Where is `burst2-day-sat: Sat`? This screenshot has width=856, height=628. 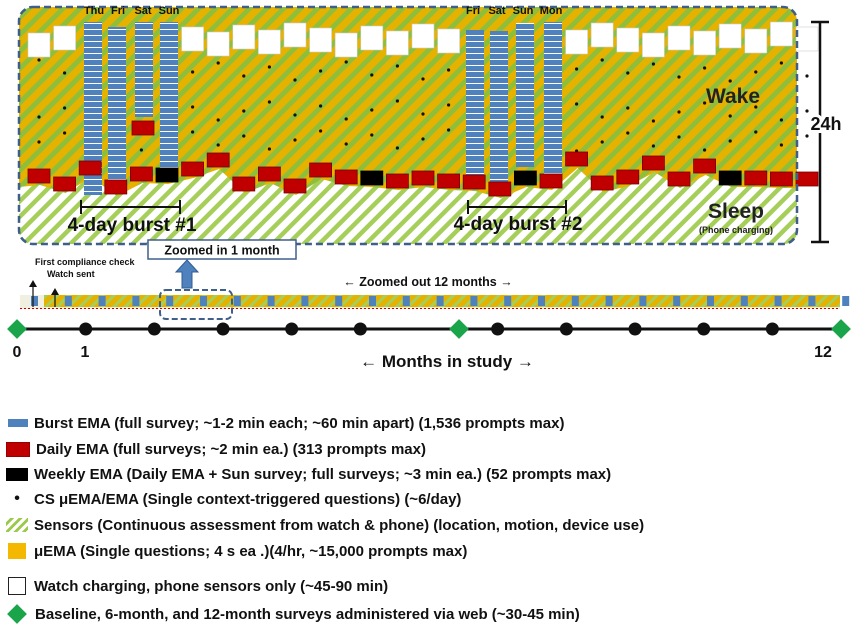
burst2-day-sat: Sat is located at coordinates (496, 11).